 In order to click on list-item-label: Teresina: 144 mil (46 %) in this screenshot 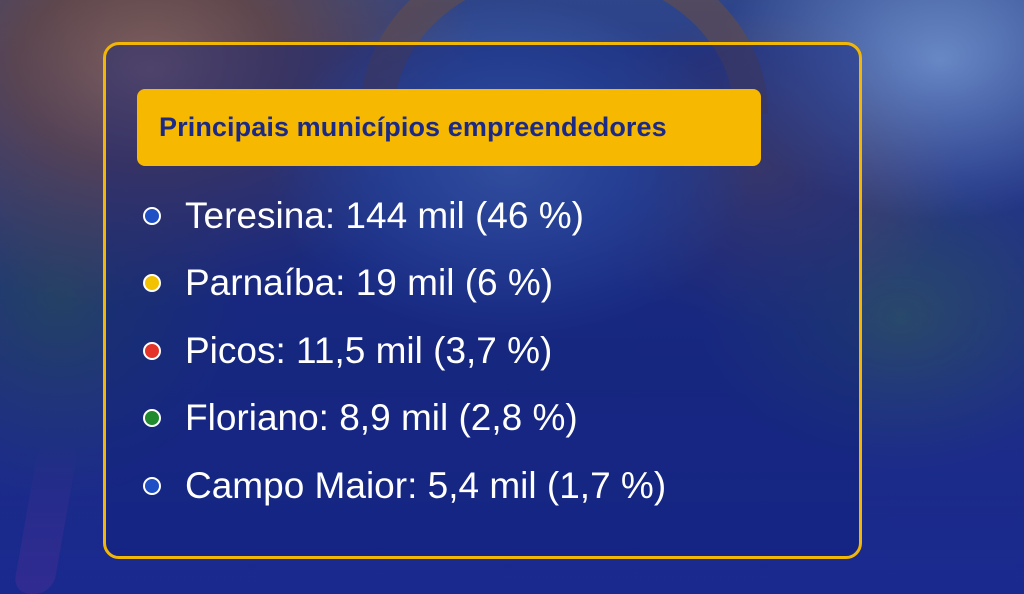, I will do `click(384, 215)`.